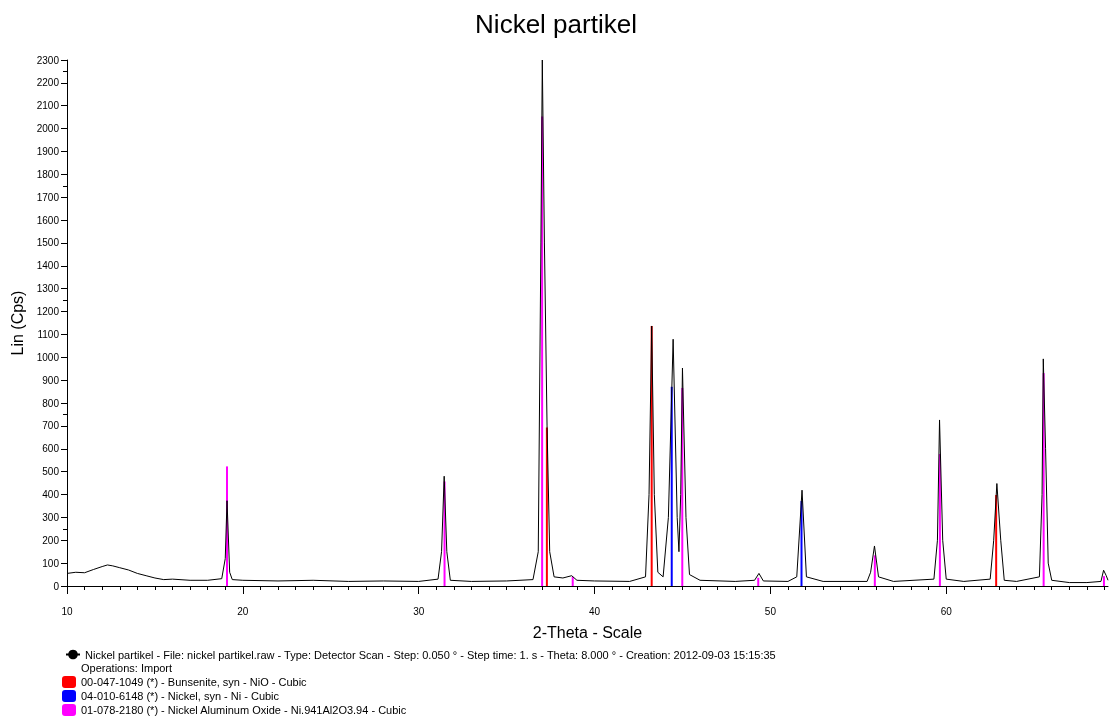 The image size is (1112, 726). I want to click on y-tick-label: 600, so click(51, 449).